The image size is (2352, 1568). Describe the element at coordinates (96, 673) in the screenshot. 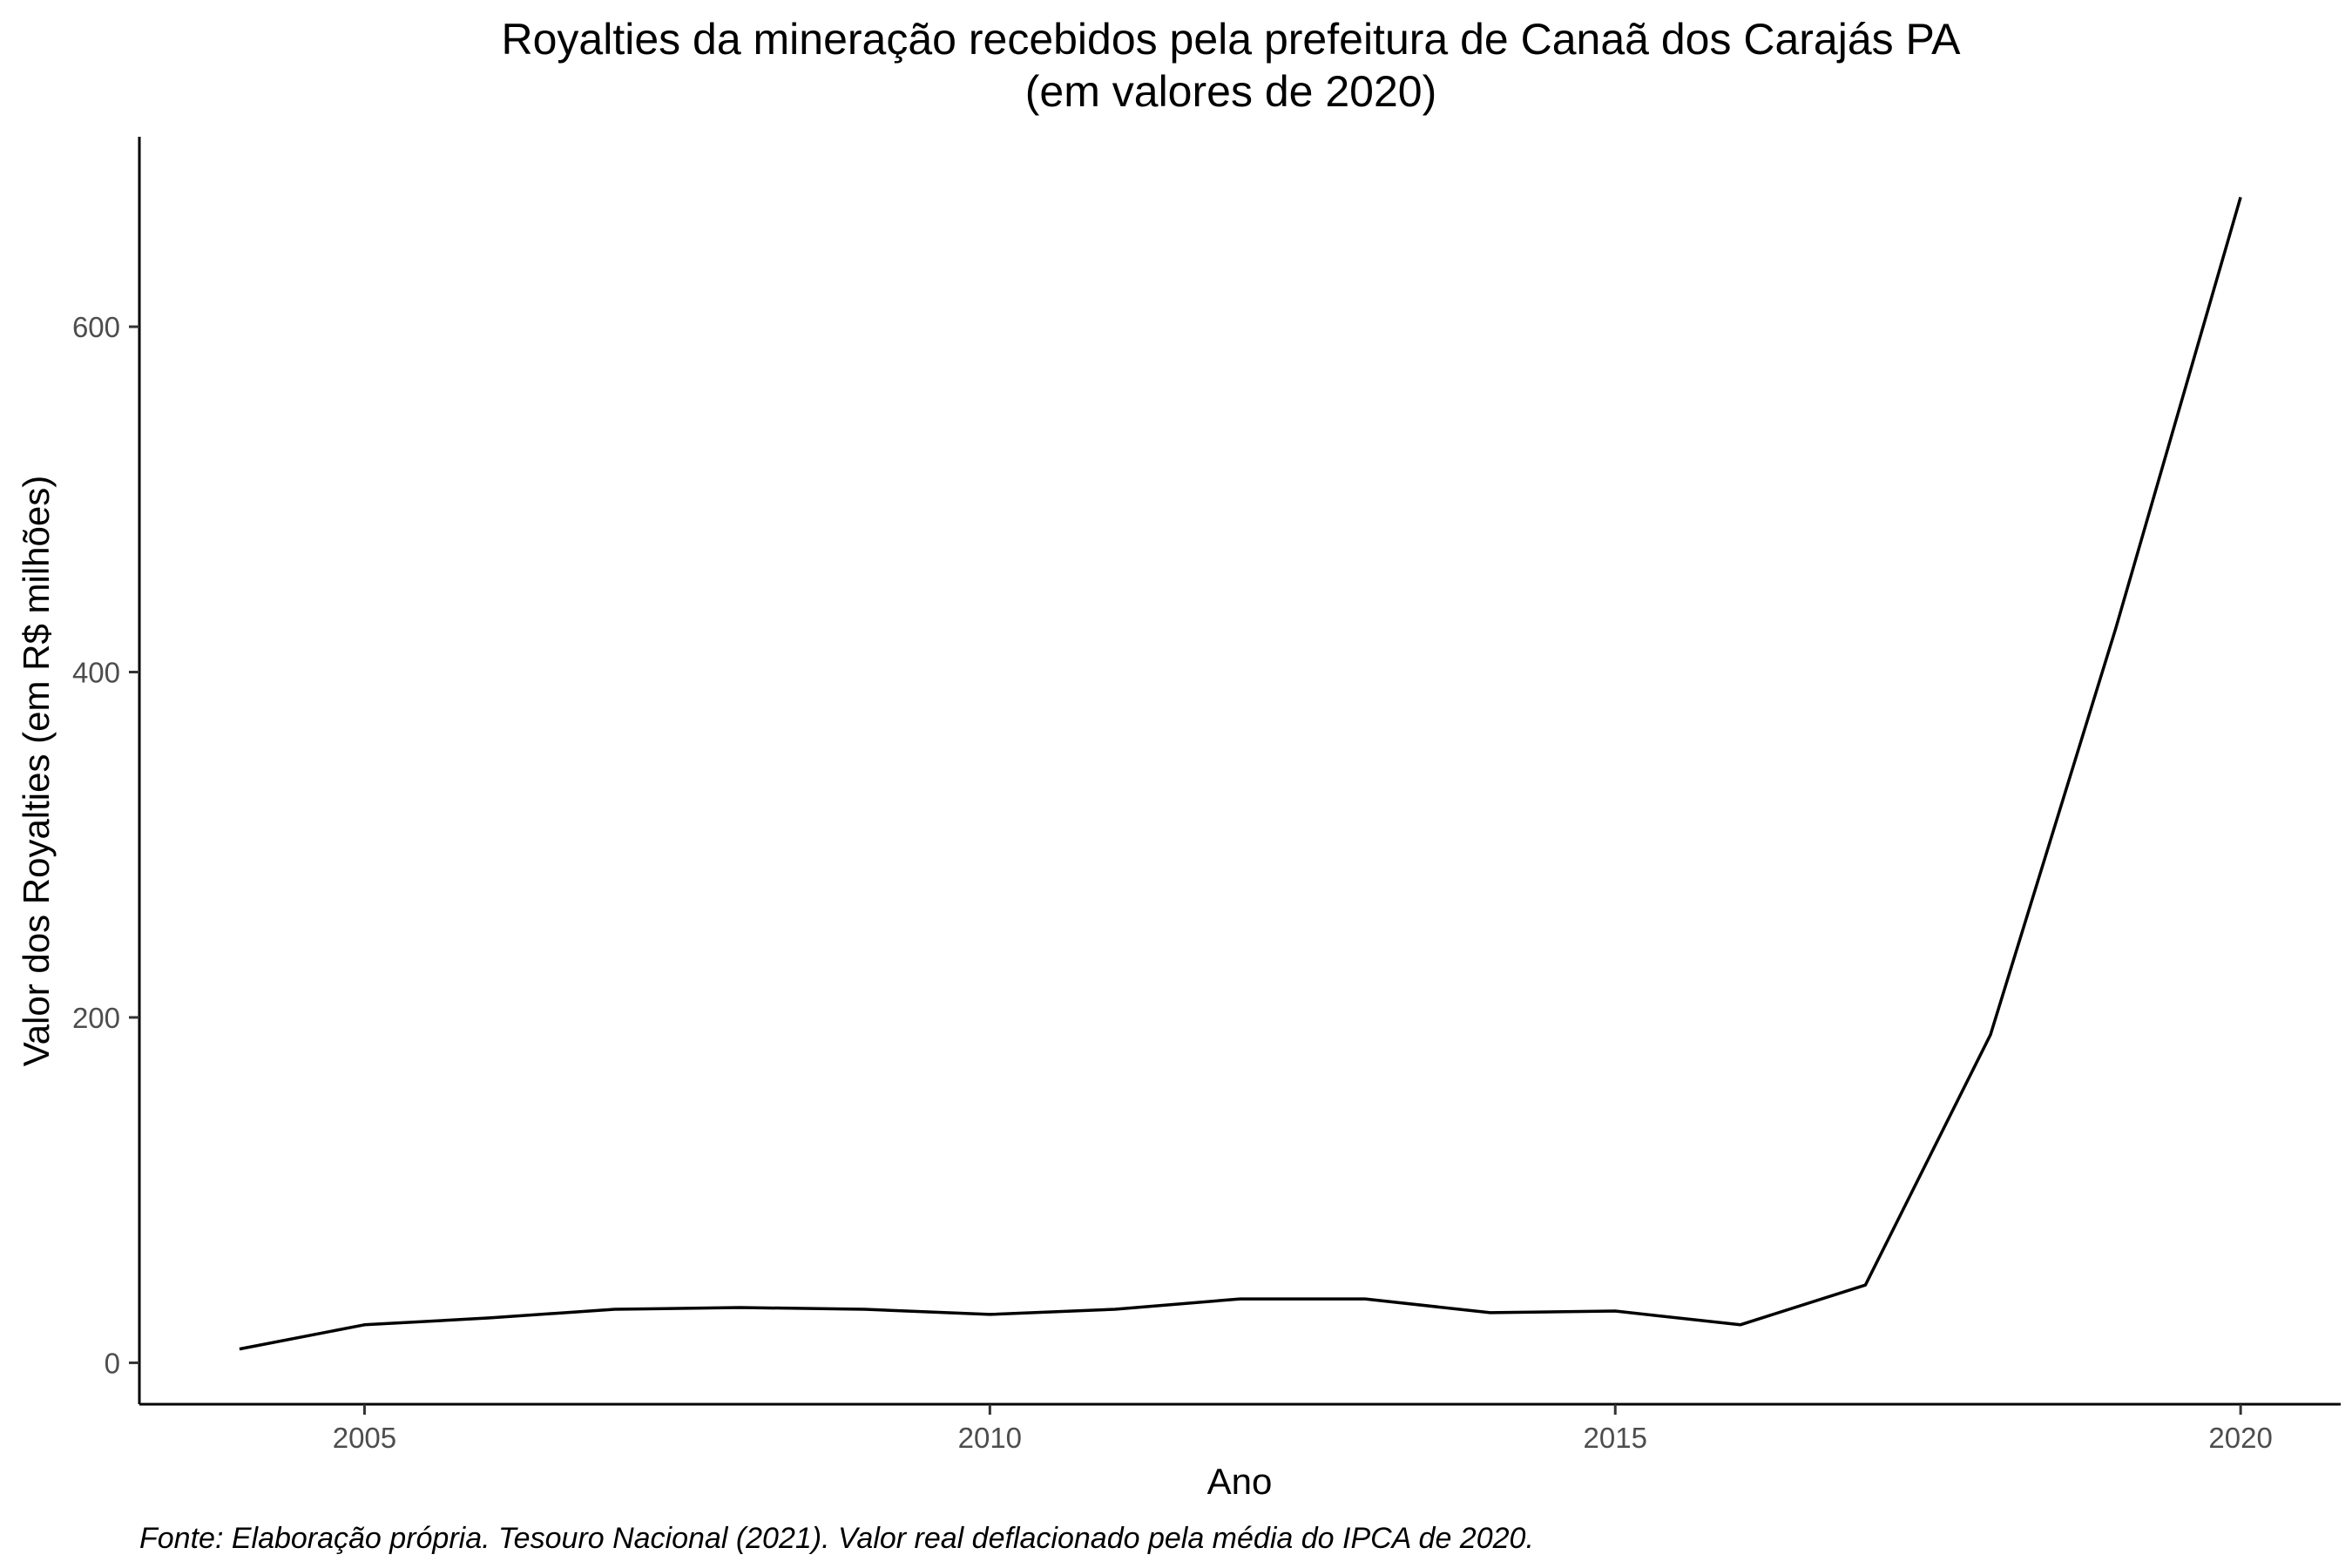

I see `y-tick-label: 400` at that location.